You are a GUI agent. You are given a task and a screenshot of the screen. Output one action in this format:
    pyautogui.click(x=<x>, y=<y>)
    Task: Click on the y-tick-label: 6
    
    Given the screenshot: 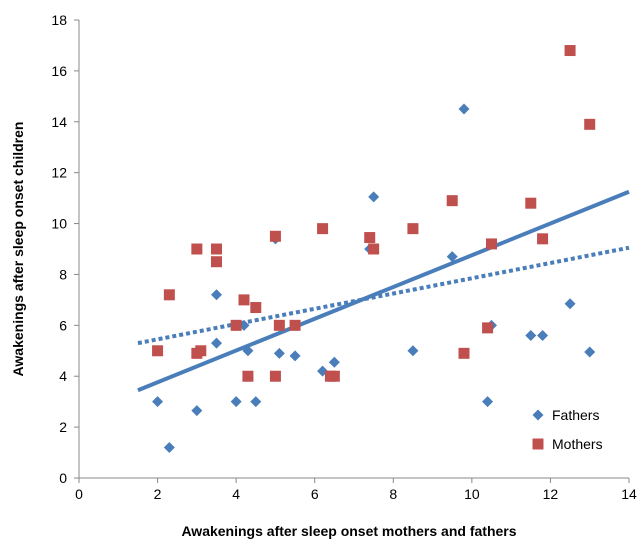 What is the action you would take?
    pyautogui.click(x=63, y=325)
    